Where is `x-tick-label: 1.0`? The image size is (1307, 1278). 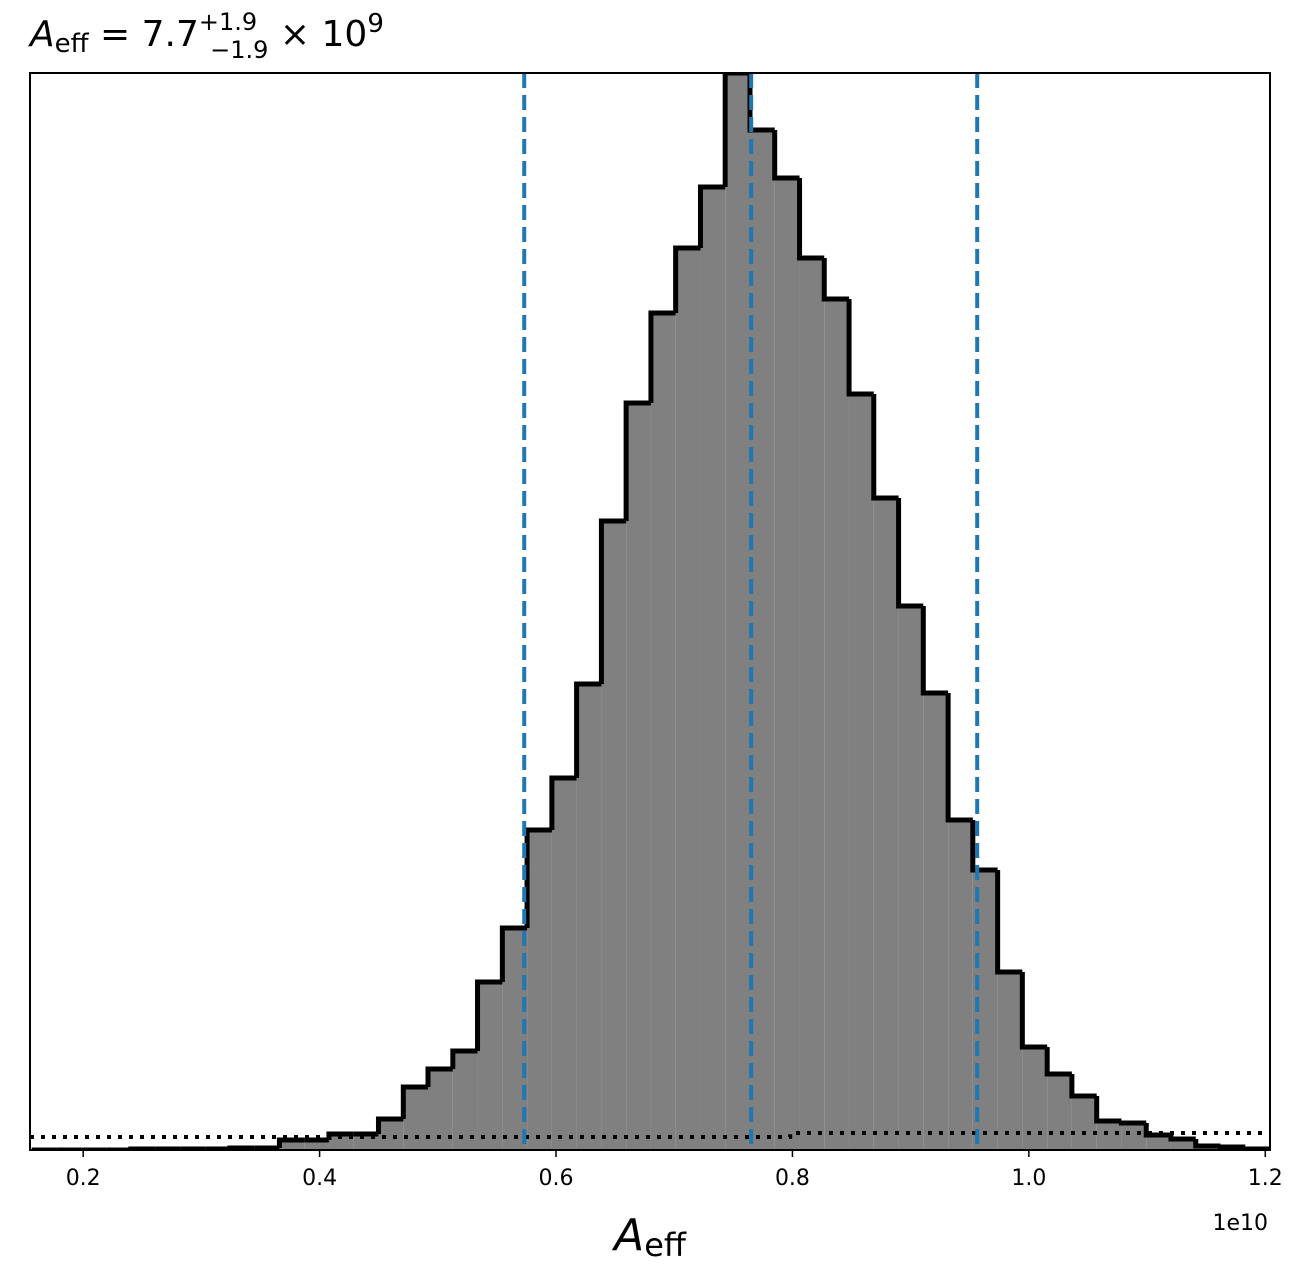 x-tick-label: 1.0 is located at coordinates (1028, 1178).